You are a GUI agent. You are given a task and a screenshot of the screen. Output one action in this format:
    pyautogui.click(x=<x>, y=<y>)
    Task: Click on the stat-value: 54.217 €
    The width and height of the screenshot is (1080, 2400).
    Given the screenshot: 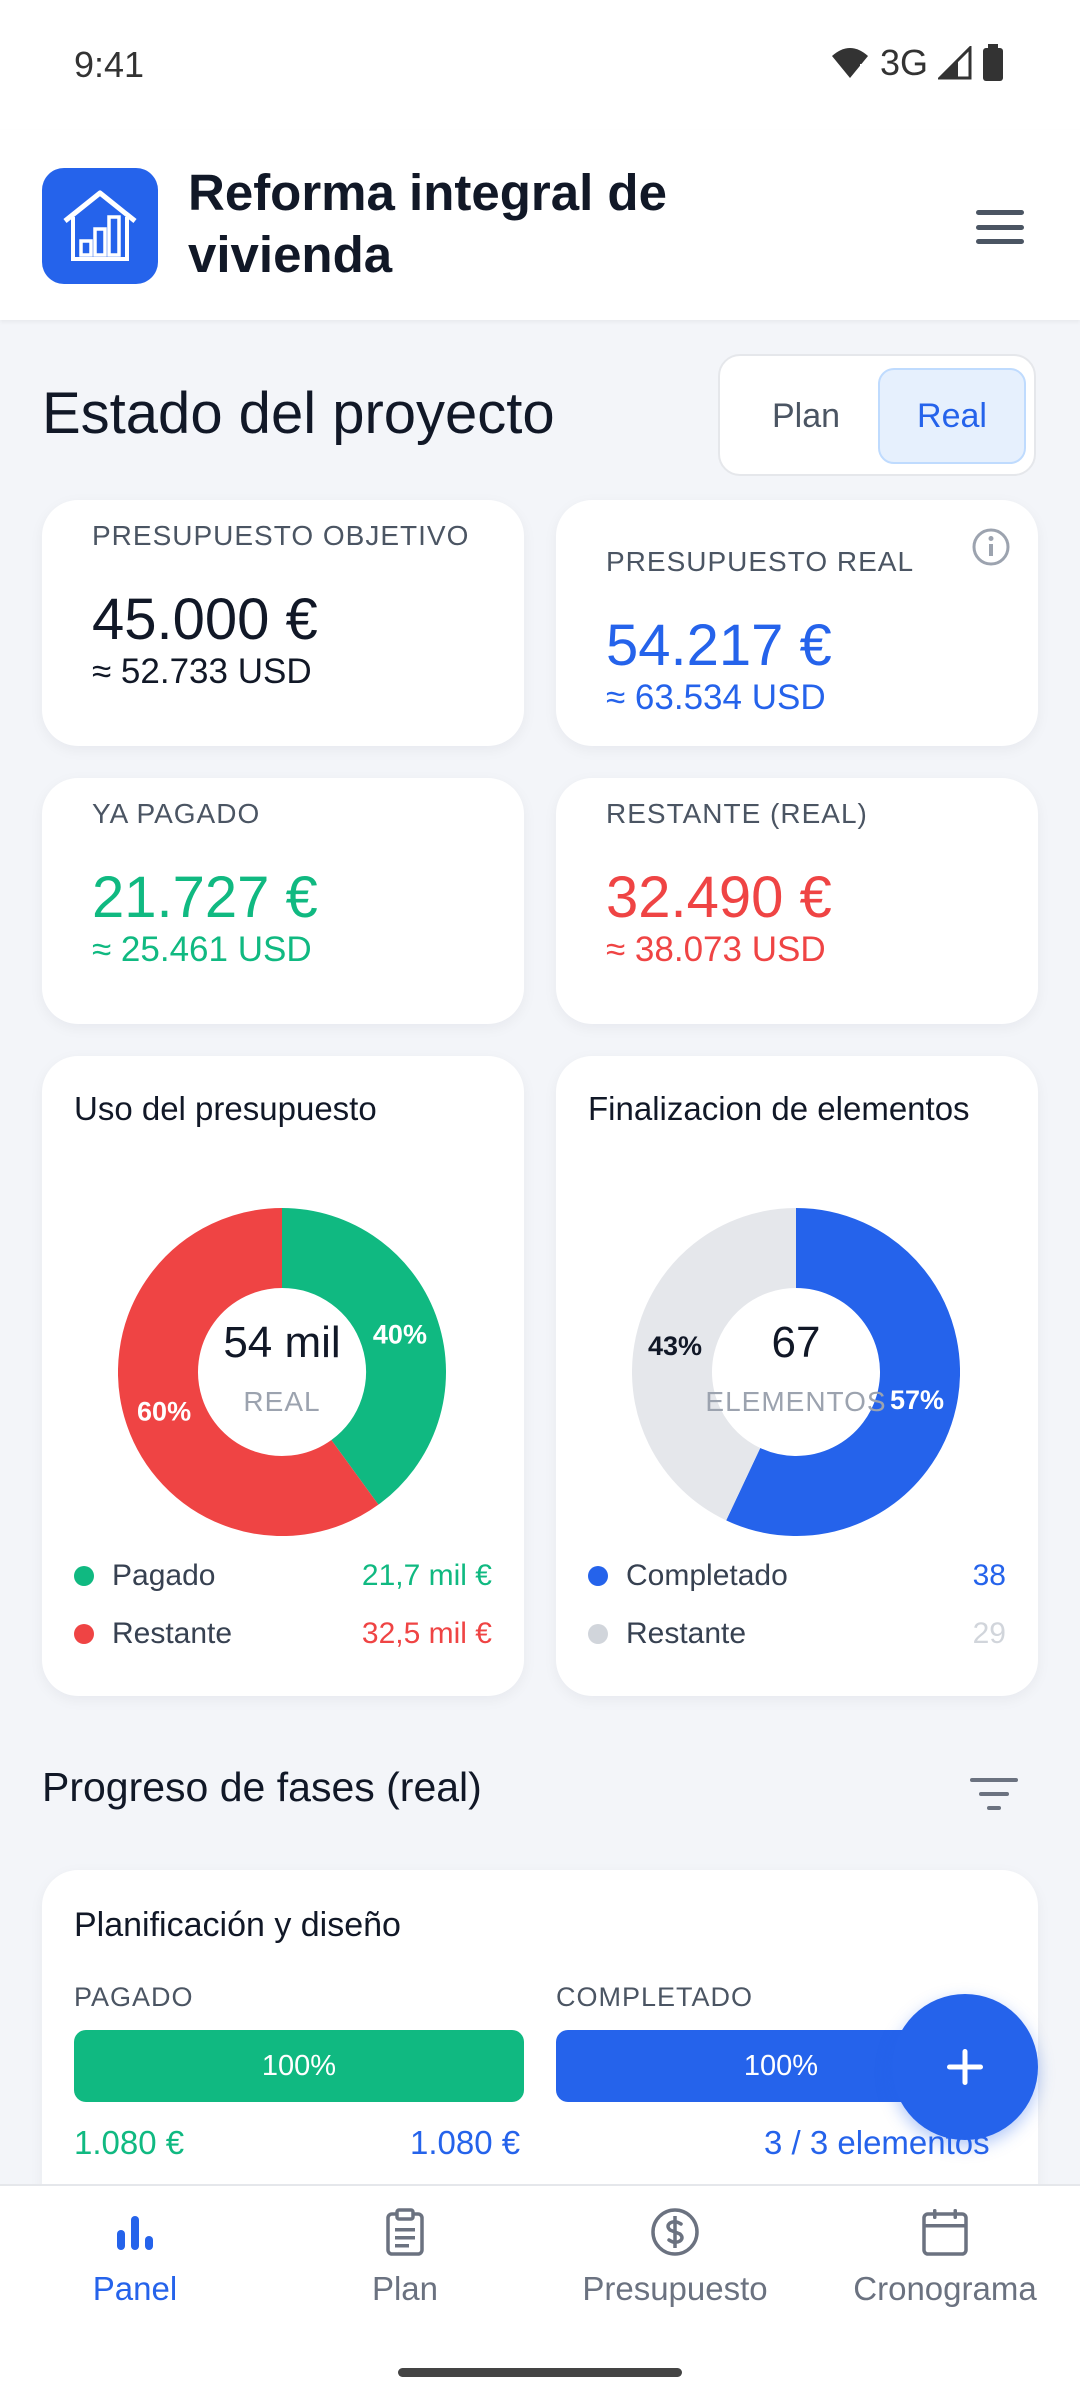 What is the action you would take?
    pyautogui.click(x=719, y=645)
    